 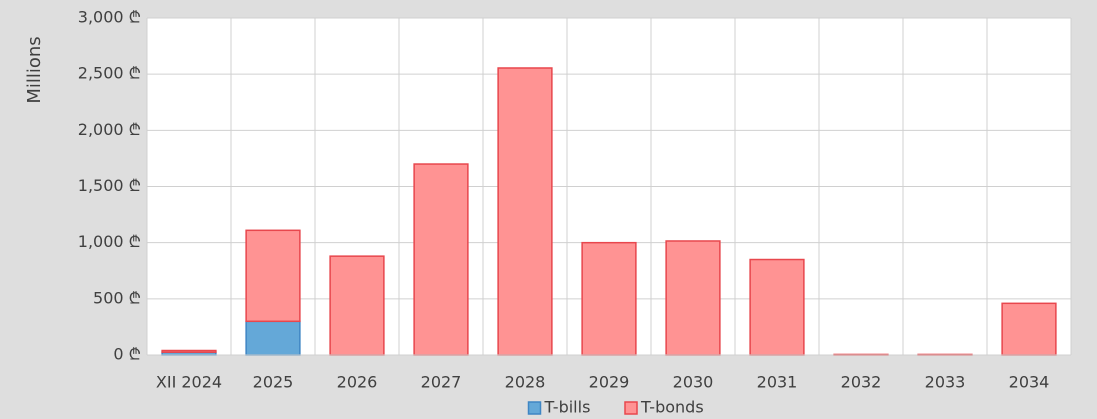 What do you see at coordinates (109, 17) in the screenshot?
I see `y-tick-label: 3,000 ₾` at bounding box center [109, 17].